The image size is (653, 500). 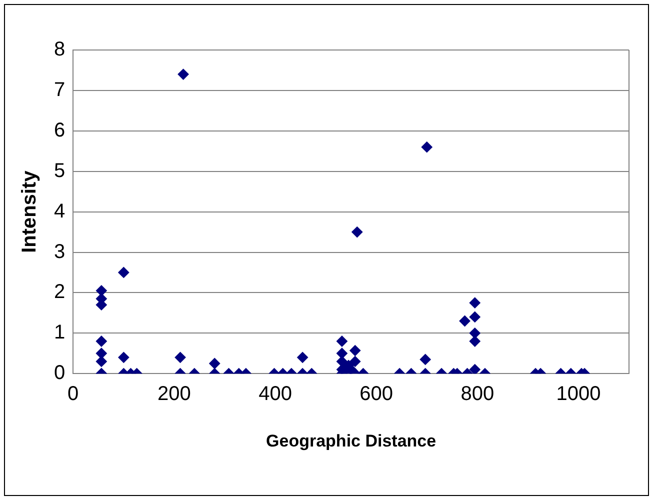 What do you see at coordinates (60, 373) in the screenshot?
I see `y-tick-label: 0` at bounding box center [60, 373].